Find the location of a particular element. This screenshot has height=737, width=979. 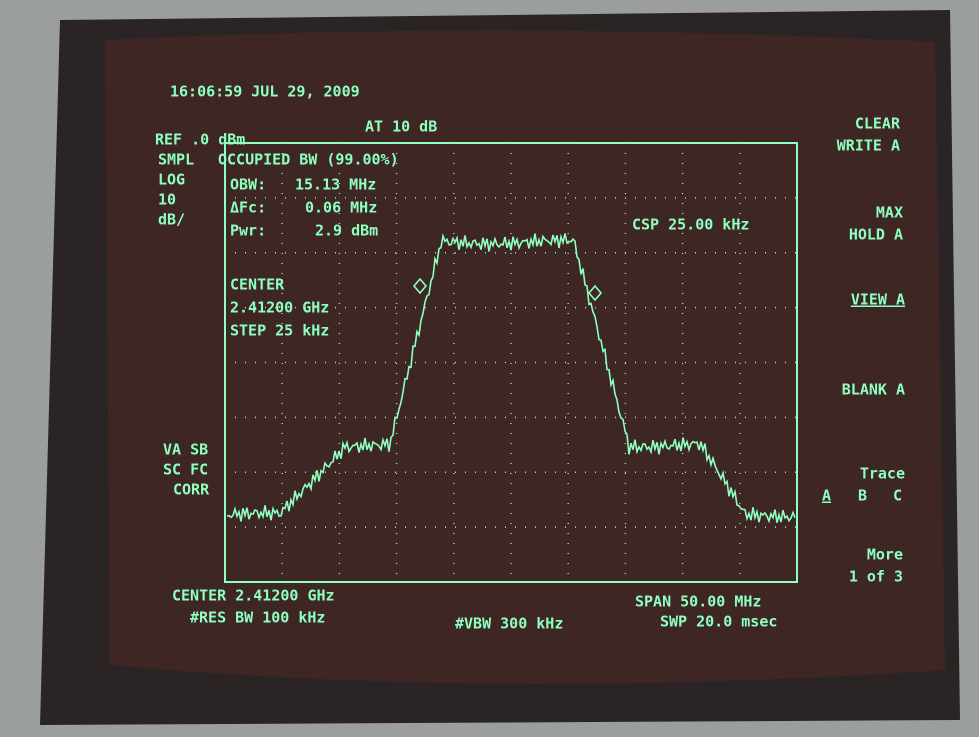

measurement-key: Pwr: is located at coordinates (248, 231).